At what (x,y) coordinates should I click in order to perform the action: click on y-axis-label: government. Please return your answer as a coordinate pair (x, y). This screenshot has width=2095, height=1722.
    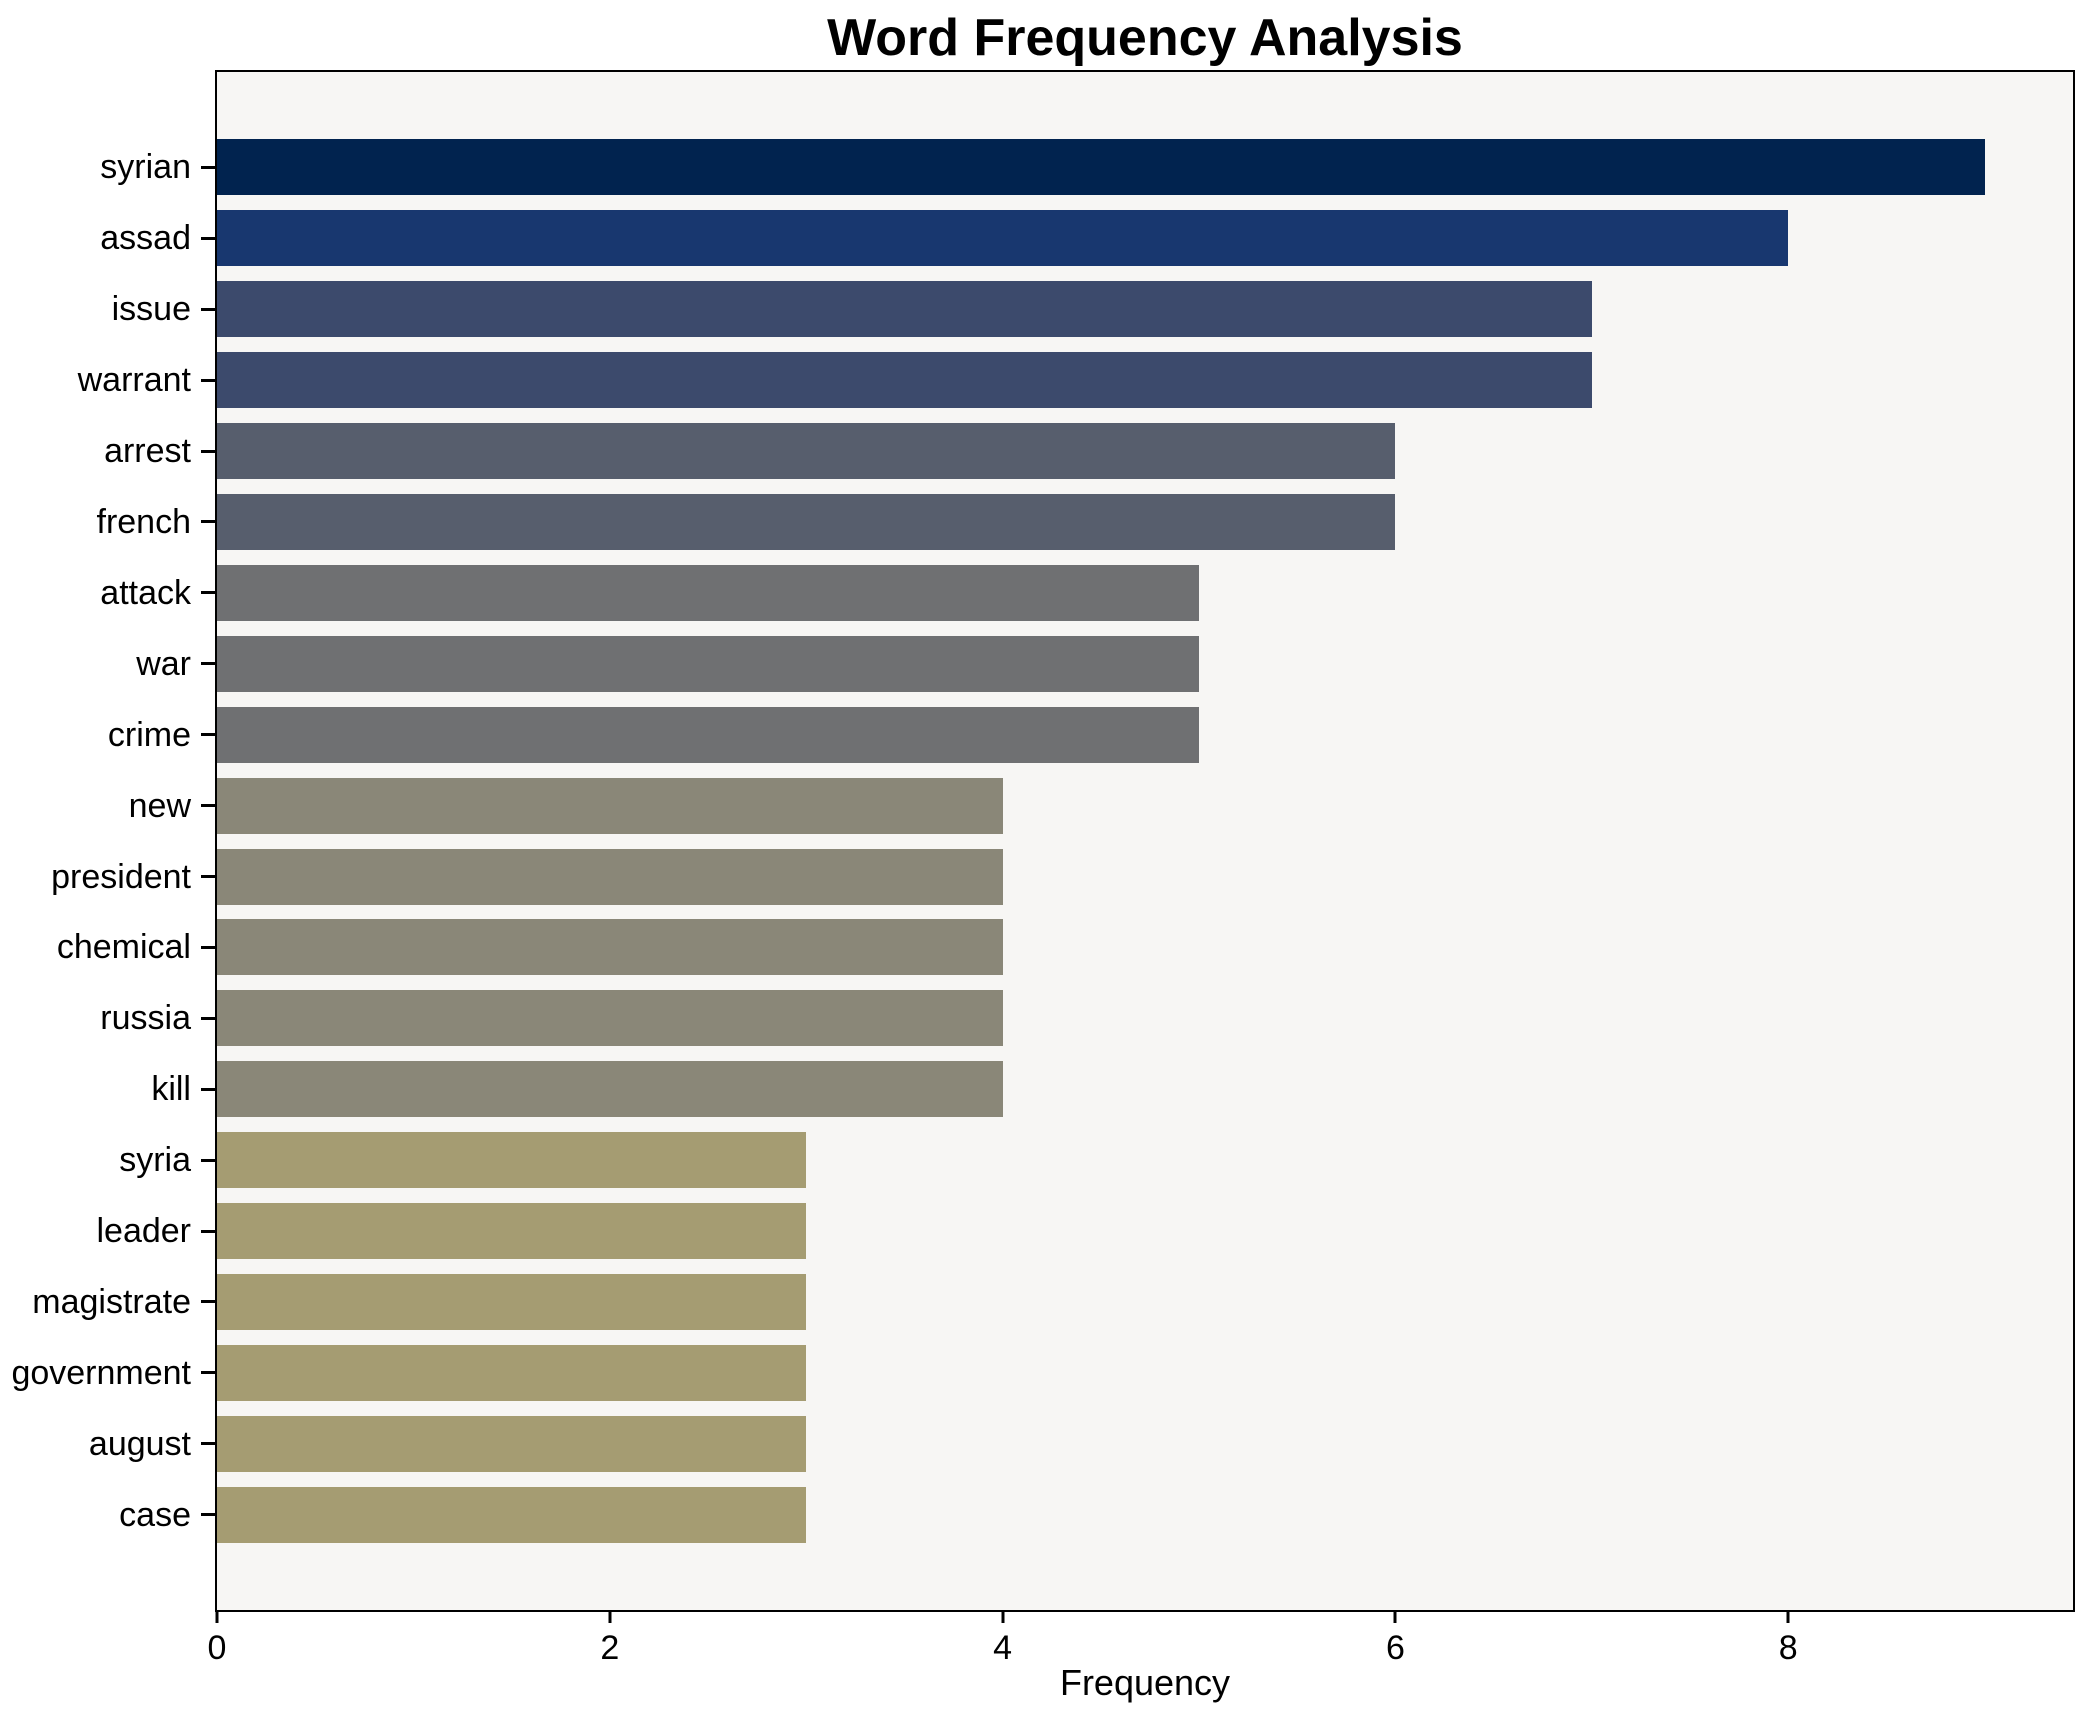
    Looking at the image, I should click on (101, 1372).